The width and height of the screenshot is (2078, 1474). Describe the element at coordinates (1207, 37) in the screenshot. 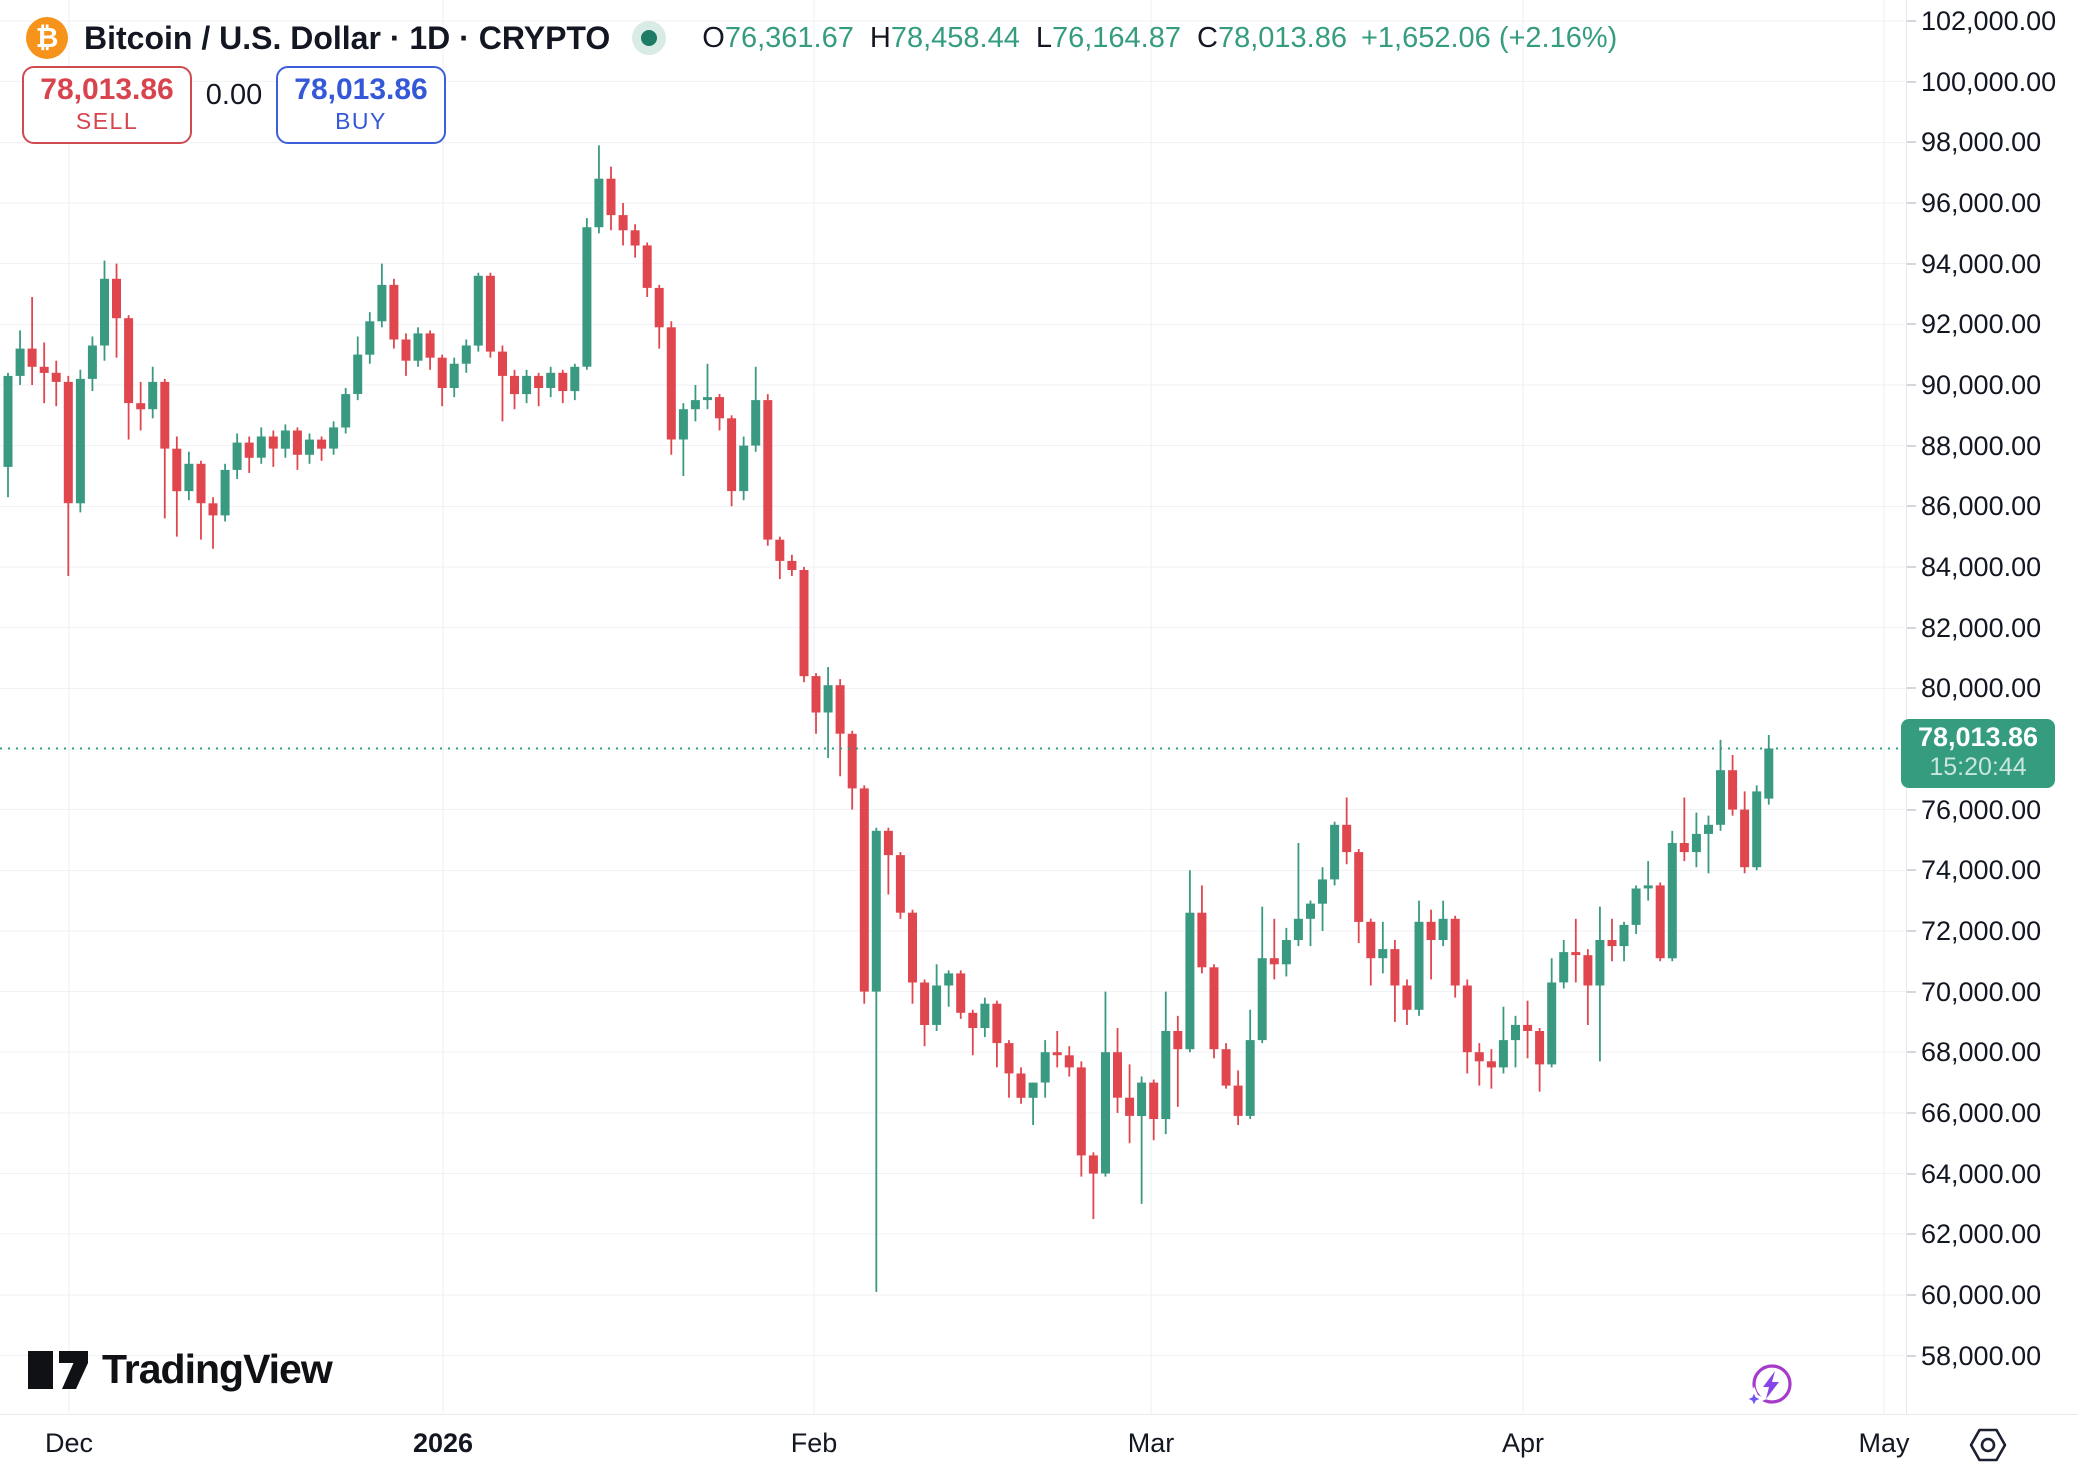

I see `close-label: C` at that location.